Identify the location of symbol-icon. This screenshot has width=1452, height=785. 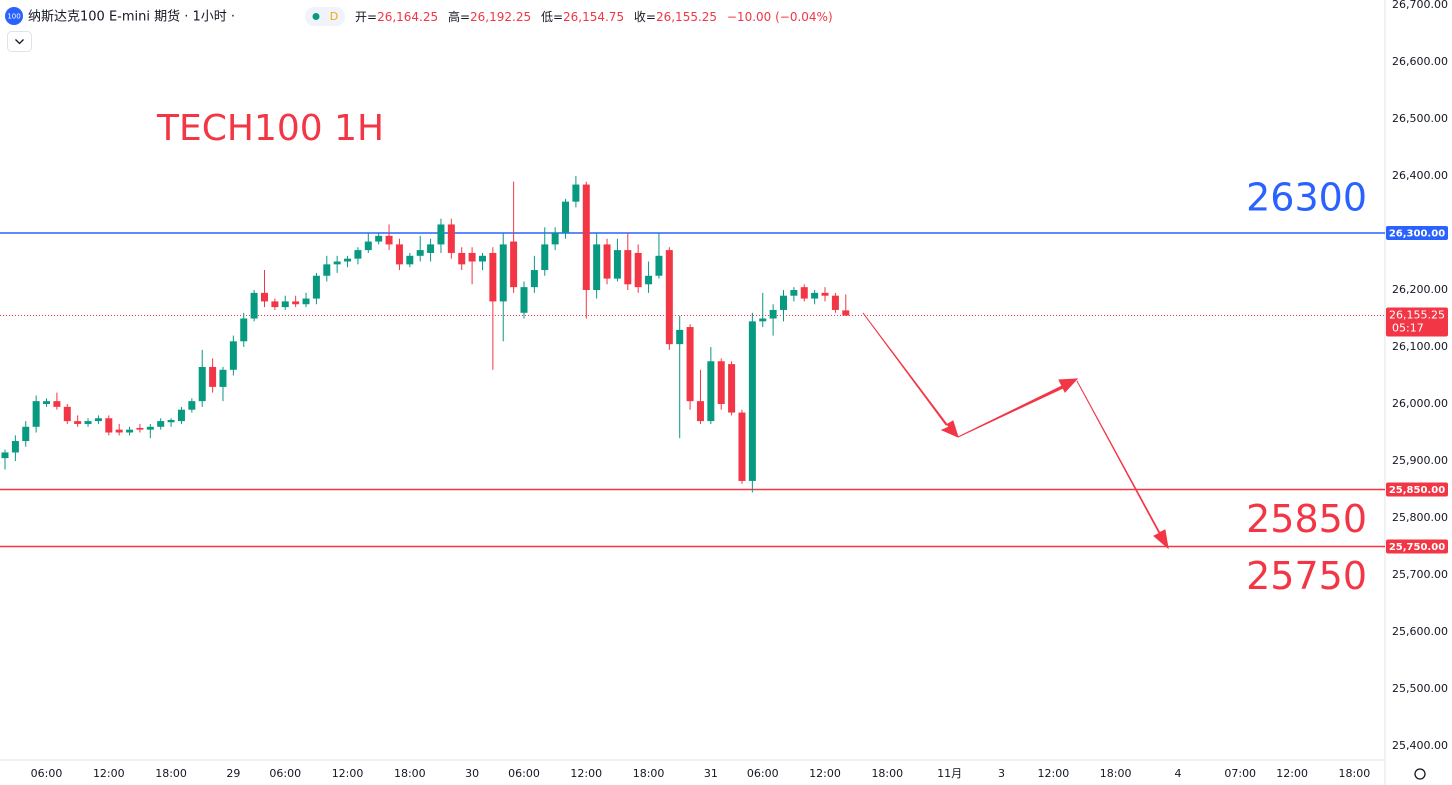
(14, 16).